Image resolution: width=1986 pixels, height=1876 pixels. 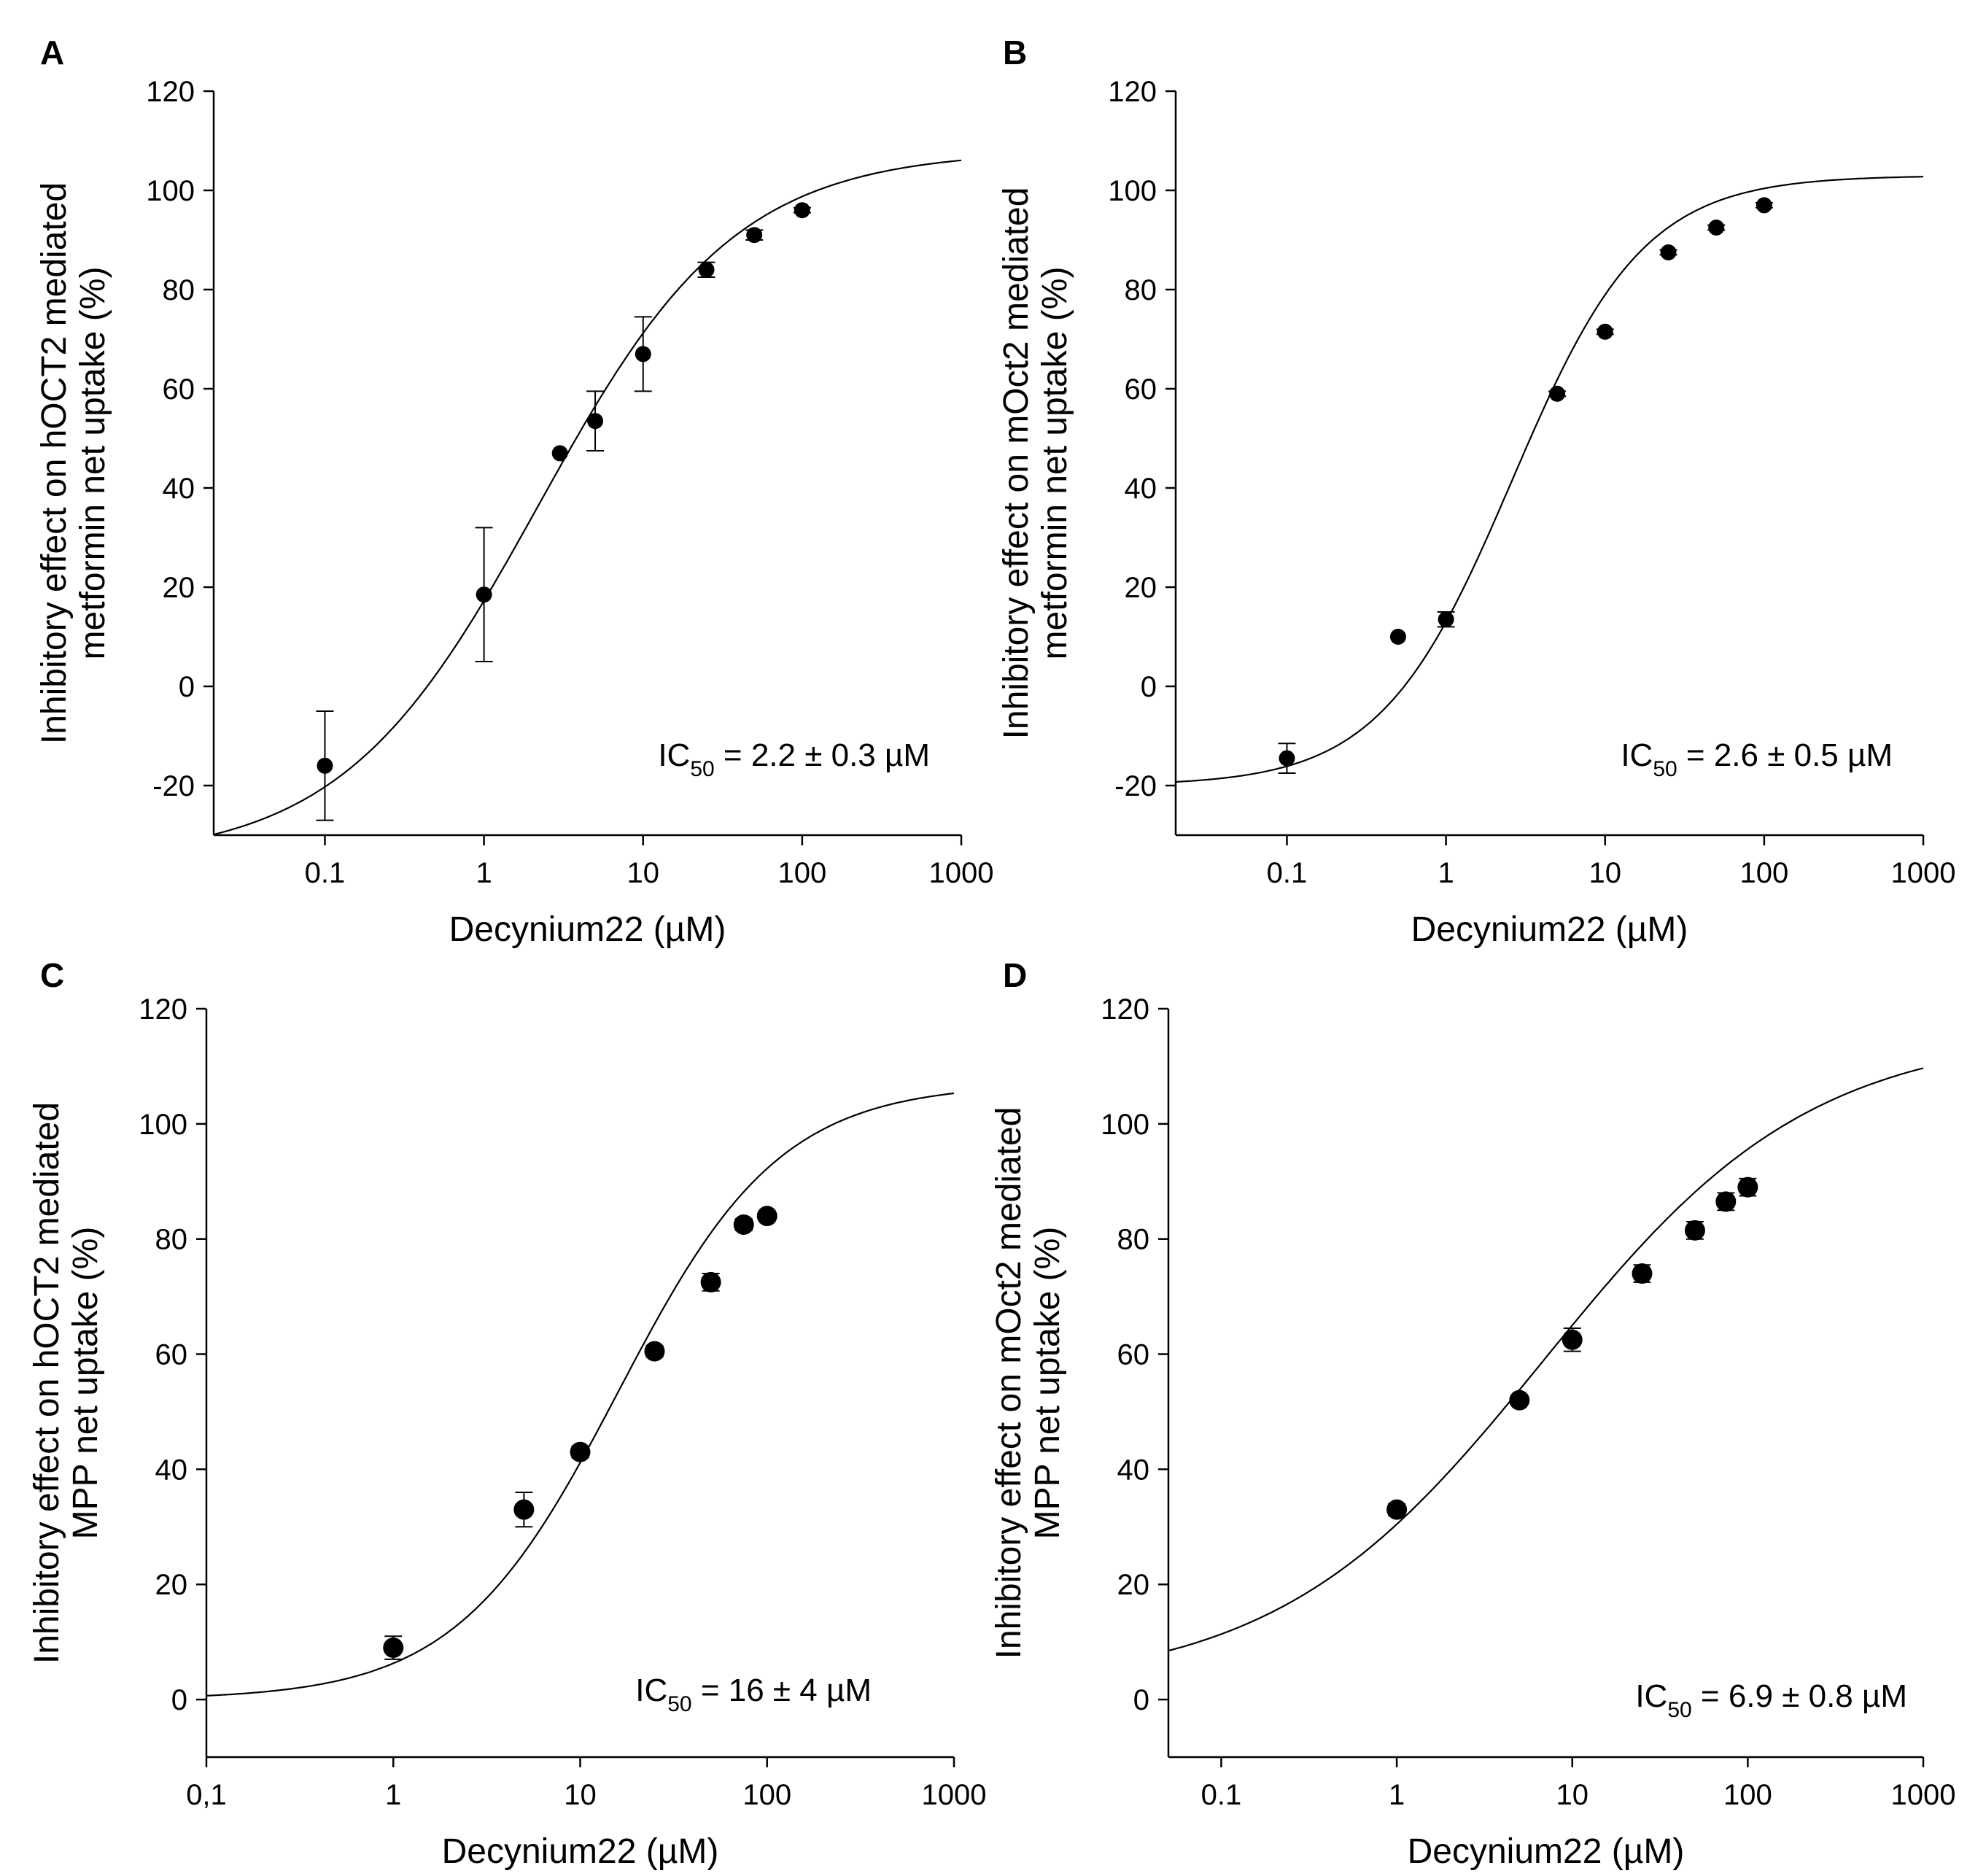 What do you see at coordinates (52, 975) in the screenshot?
I see `panel-letter: C` at bounding box center [52, 975].